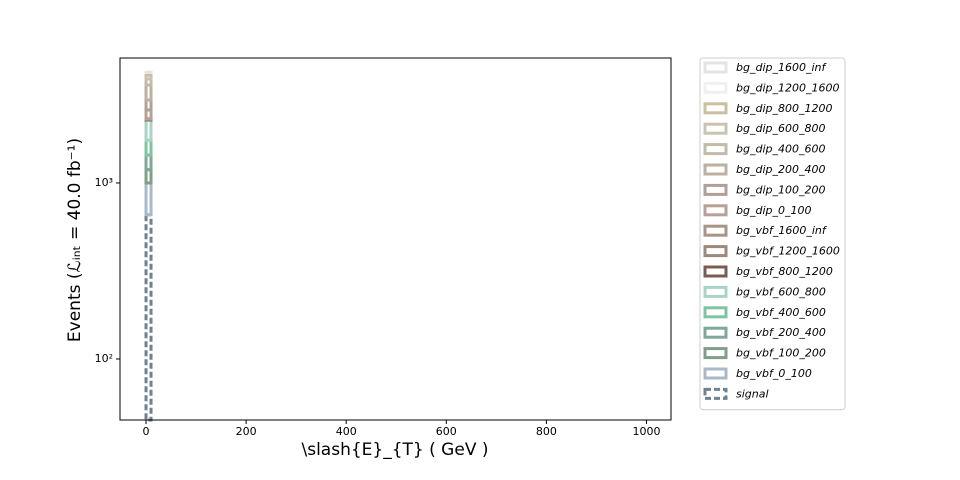 The height and width of the screenshot is (480, 960). What do you see at coordinates (781, 312) in the screenshot?
I see `legend-label: bg_vbf_400_600` at bounding box center [781, 312].